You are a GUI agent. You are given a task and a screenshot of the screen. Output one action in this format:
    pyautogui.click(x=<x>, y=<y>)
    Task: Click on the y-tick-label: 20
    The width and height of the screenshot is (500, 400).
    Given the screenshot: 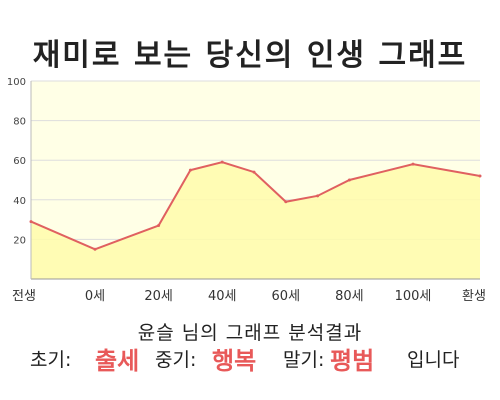 What is the action you would take?
    pyautogui.click(x=19, y=240)
    